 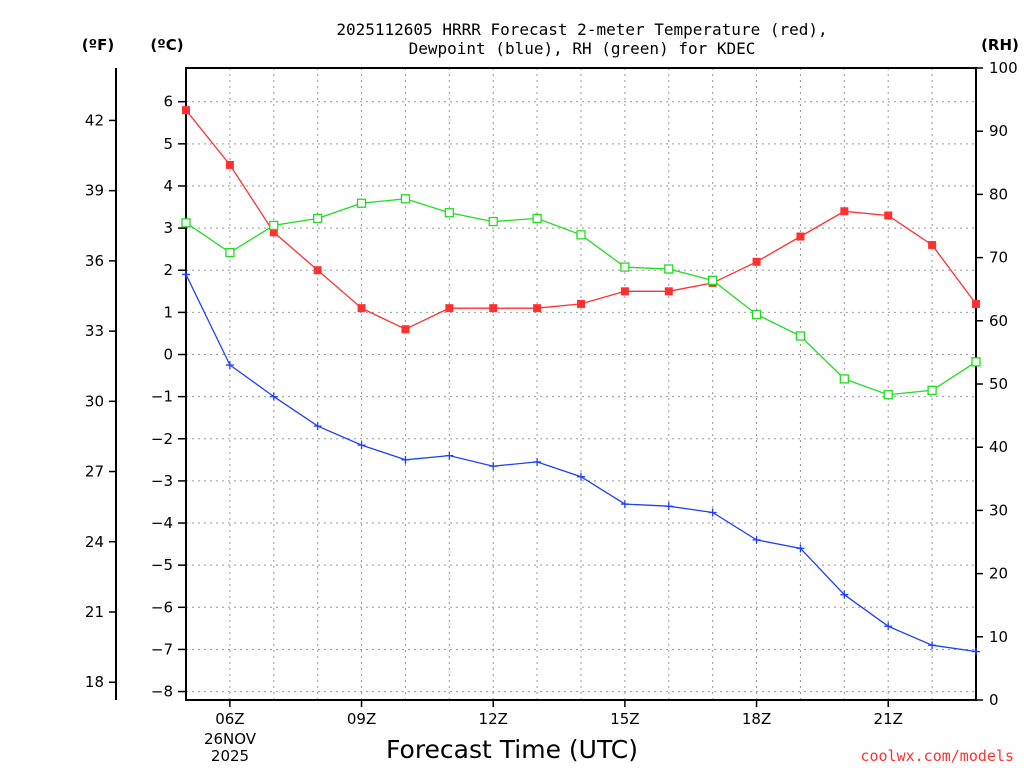 What do you see at coordinates (94, 542) in the screenshot?
I see `fahrenheit-tick-label: 24` at bounding box center [94, 542].